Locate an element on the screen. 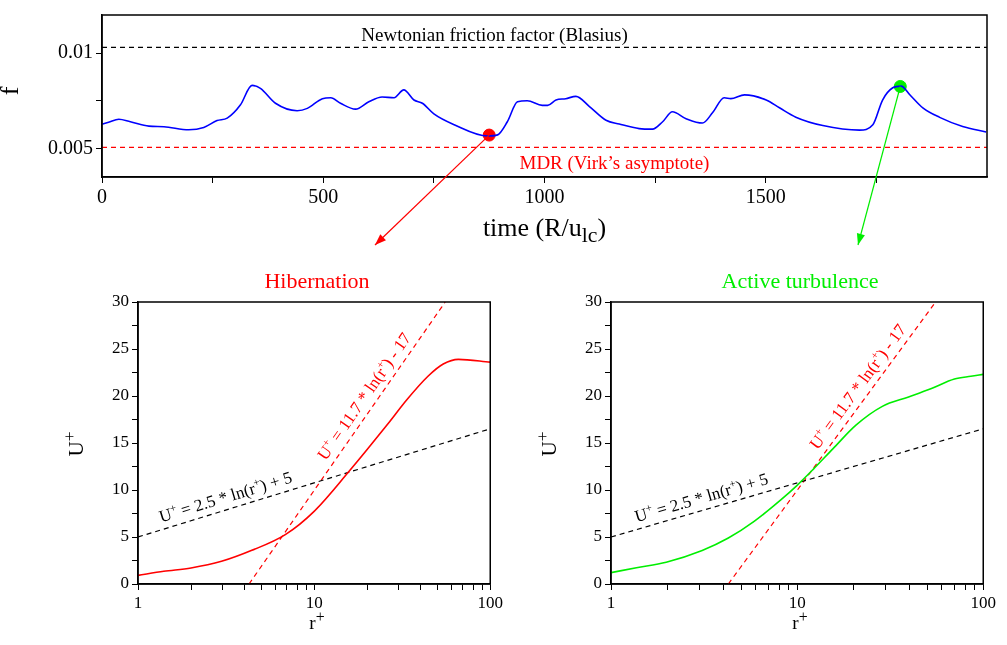 This screenshot has height=645, width=1007. chart-title: Hibernation is located at coordinates (317, 281).